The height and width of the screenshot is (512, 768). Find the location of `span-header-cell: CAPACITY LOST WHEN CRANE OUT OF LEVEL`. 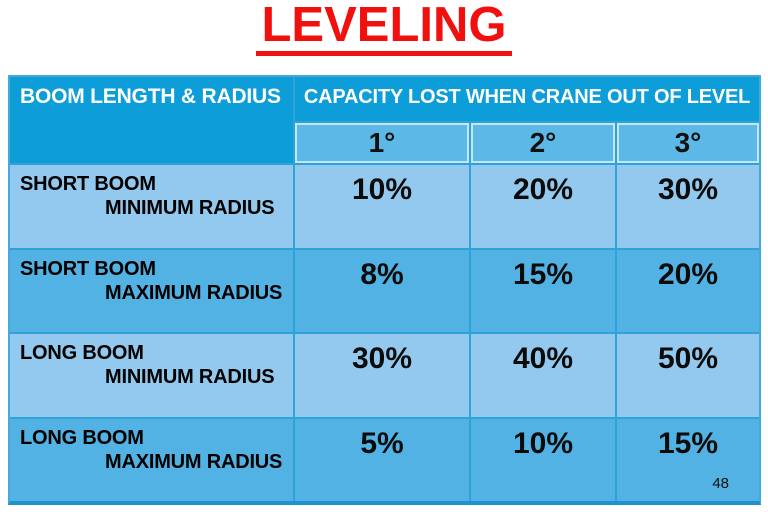

span-header-cell: CAPACITY LOST WHEN CRANE OUT OF LEVEL is located at coordinates (527, 99).